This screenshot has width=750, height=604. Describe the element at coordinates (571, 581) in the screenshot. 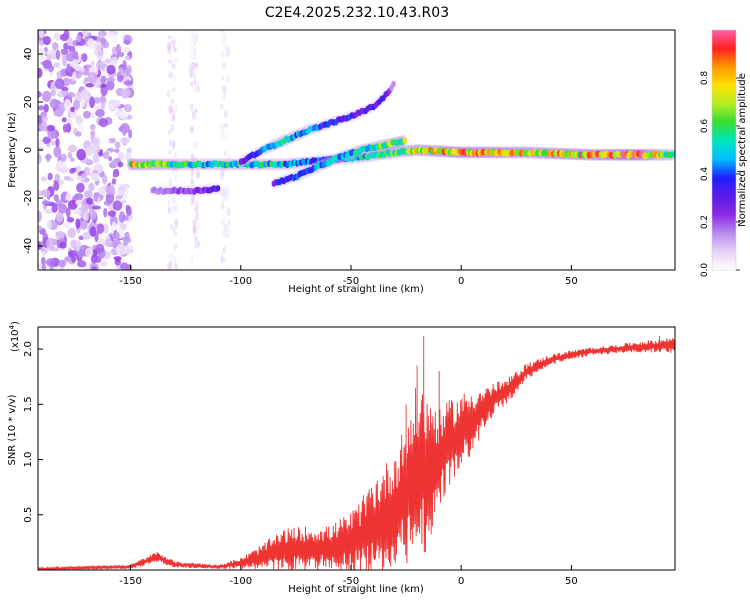

I see `snr-x-tick-label: 50` at that location.